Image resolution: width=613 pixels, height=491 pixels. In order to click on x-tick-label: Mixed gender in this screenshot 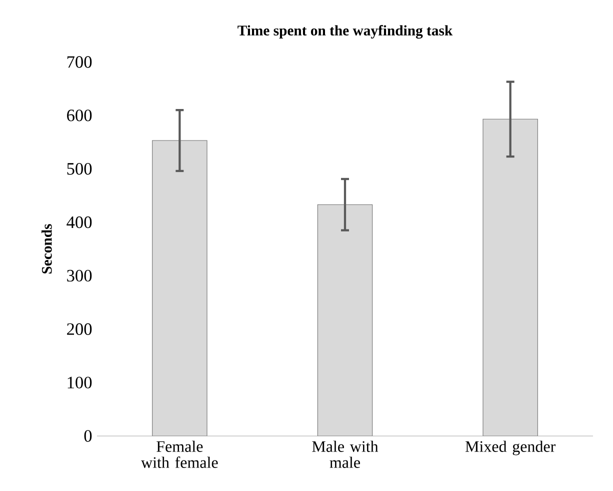, I will do `click(510, 448)`.